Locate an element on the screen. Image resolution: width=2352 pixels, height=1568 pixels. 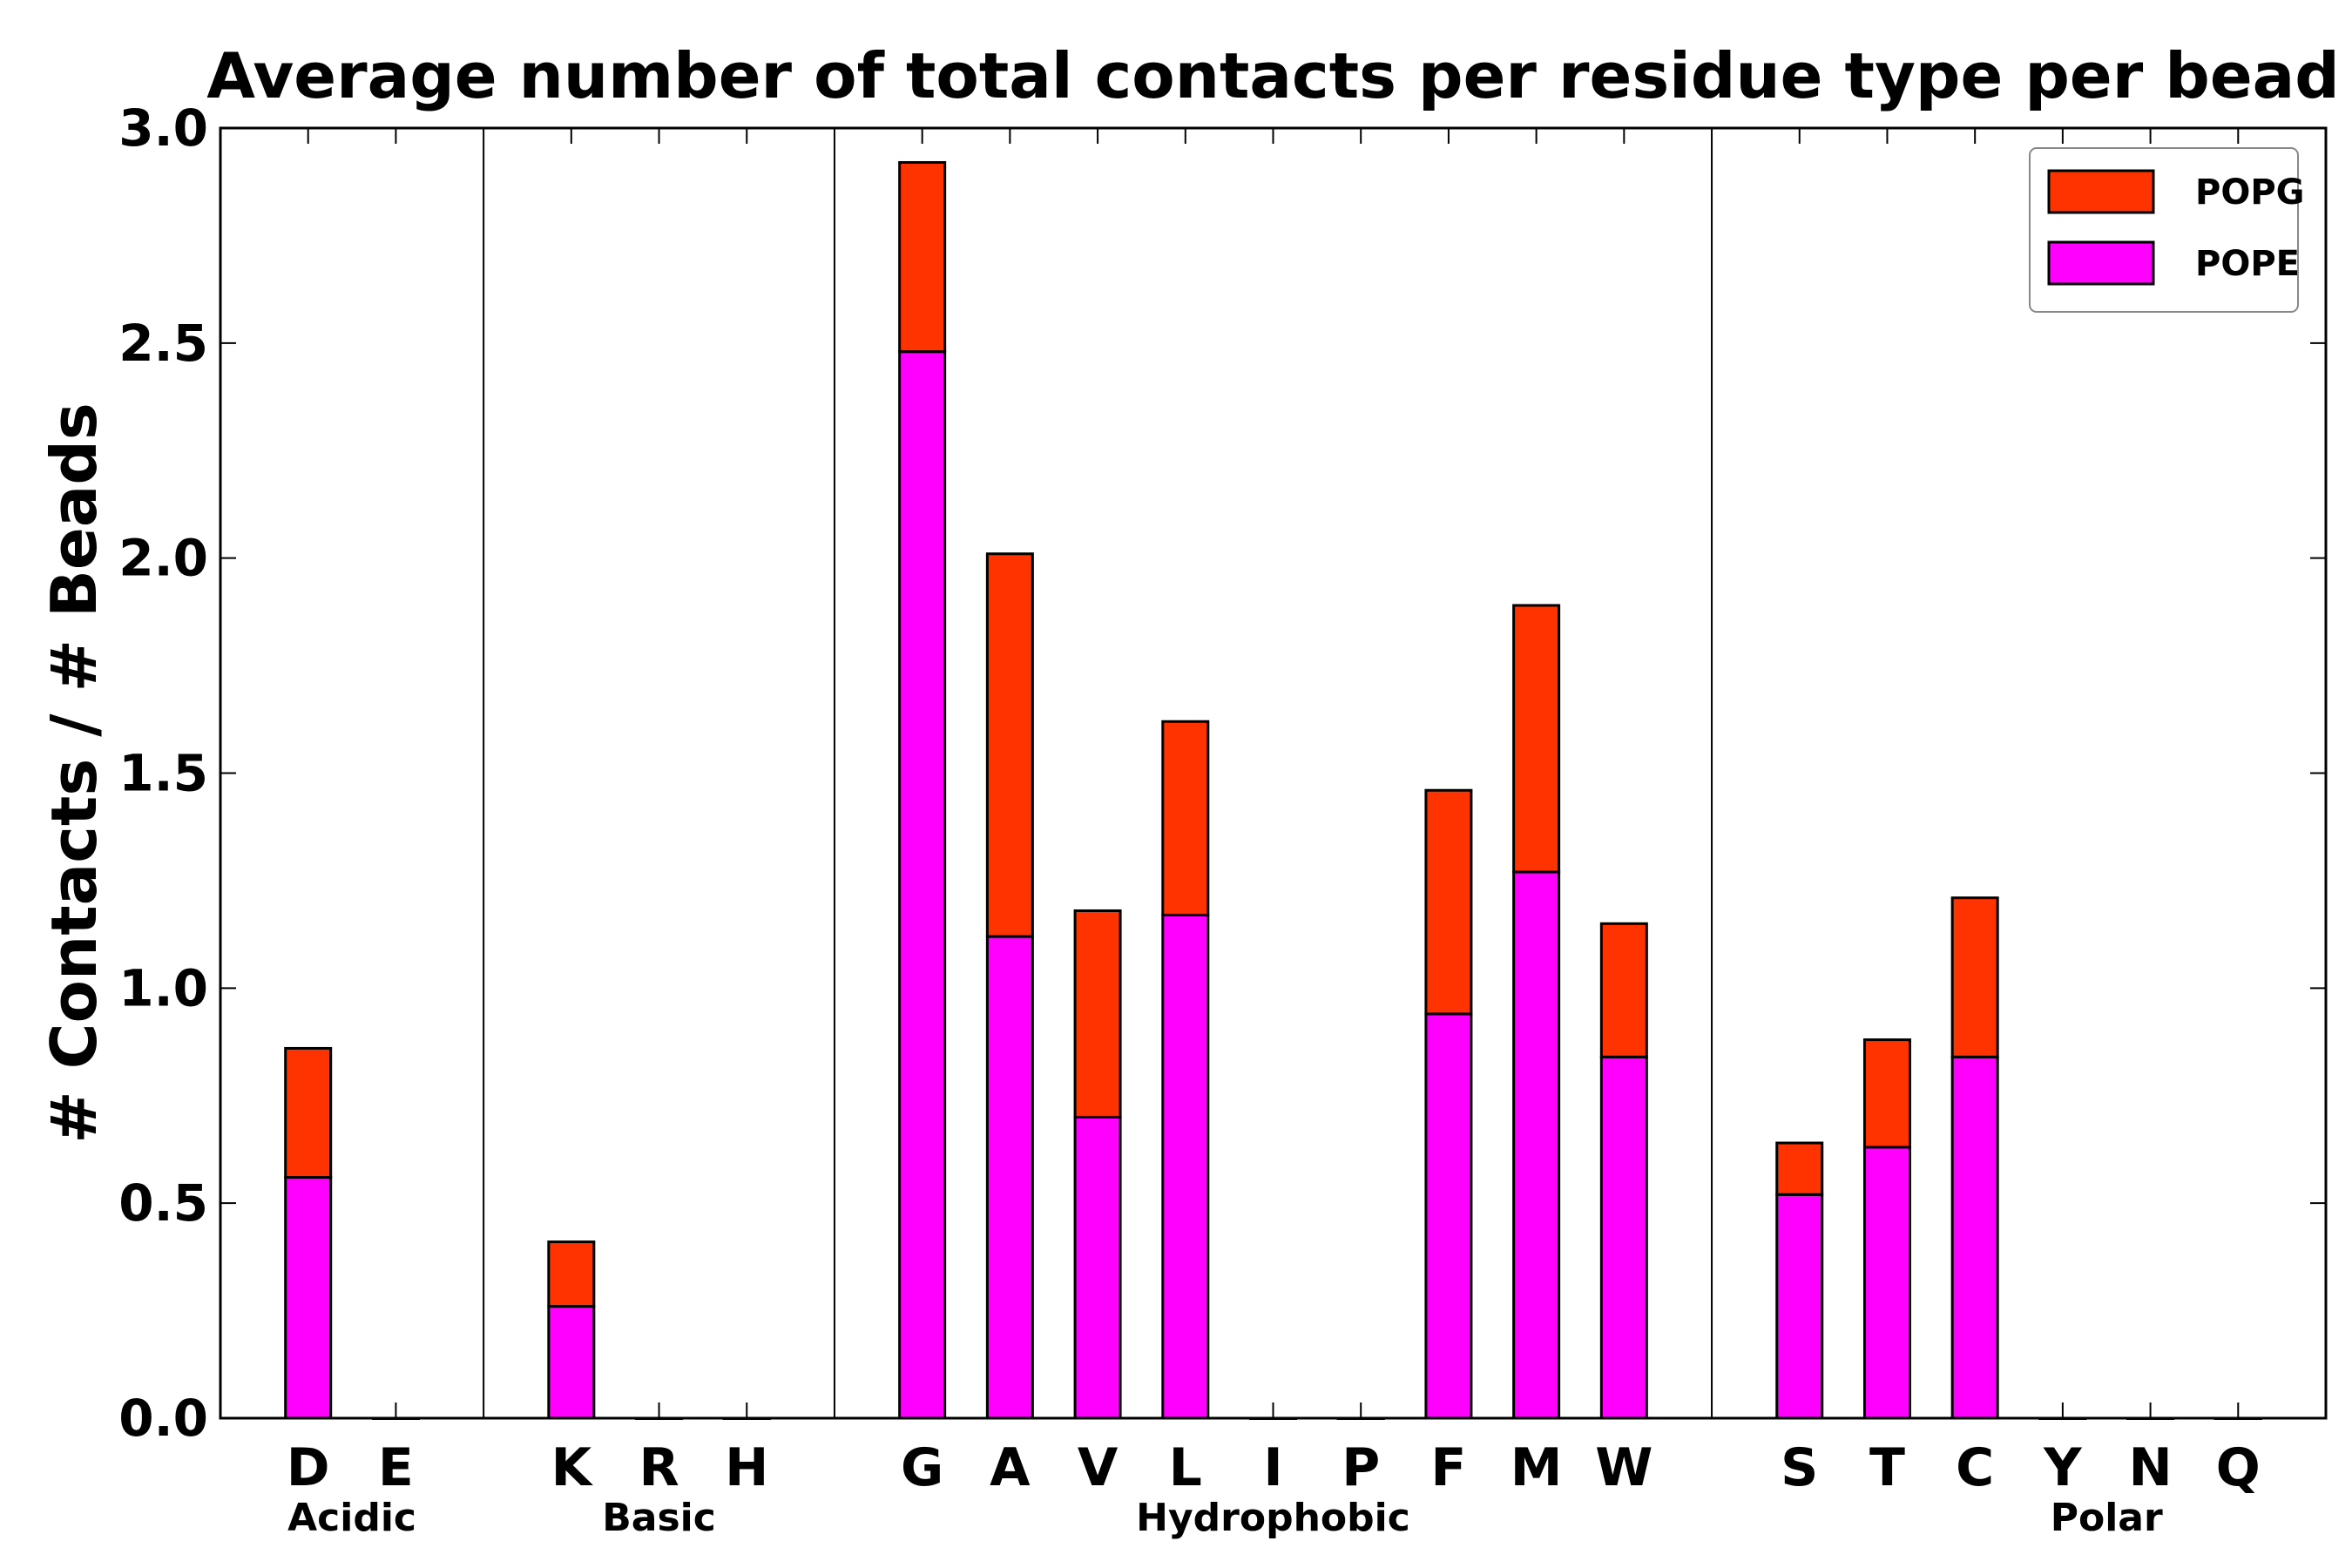
bar-pope-M is located at coordinates (1536, 1145).